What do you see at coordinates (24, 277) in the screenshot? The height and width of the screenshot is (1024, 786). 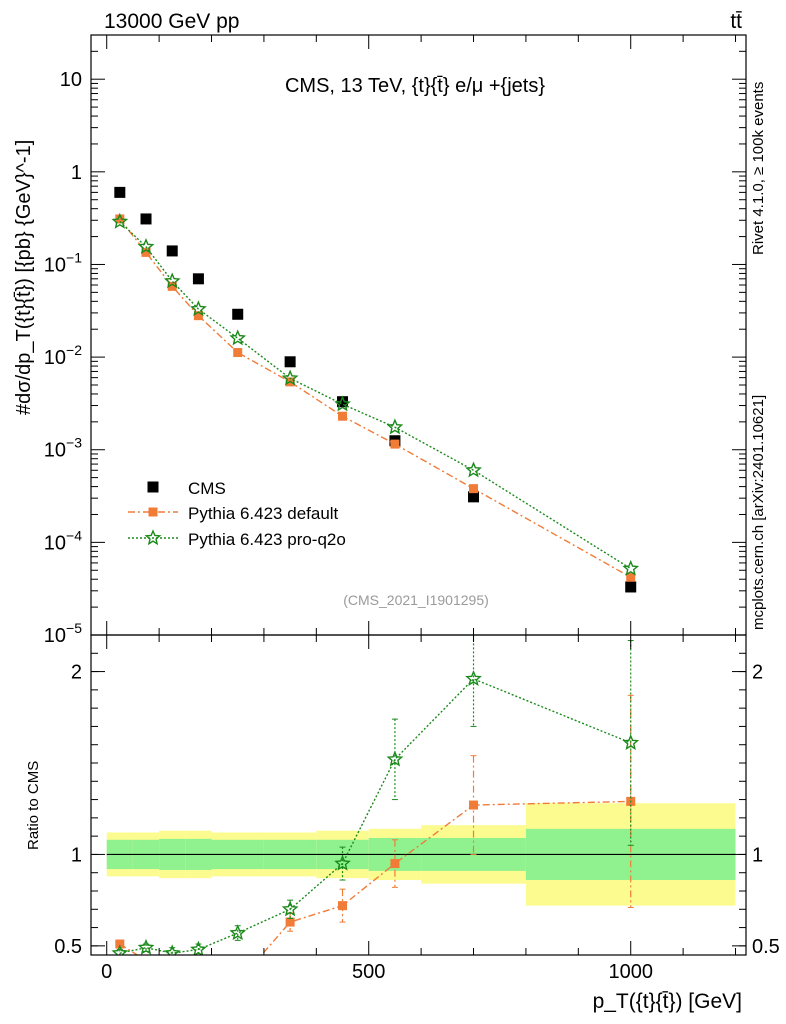 I see `y-axis-label: #dσ/dp_T({t}{t̄}) [{pb} {GeV}^-1]` at bounding box center [24, 277].